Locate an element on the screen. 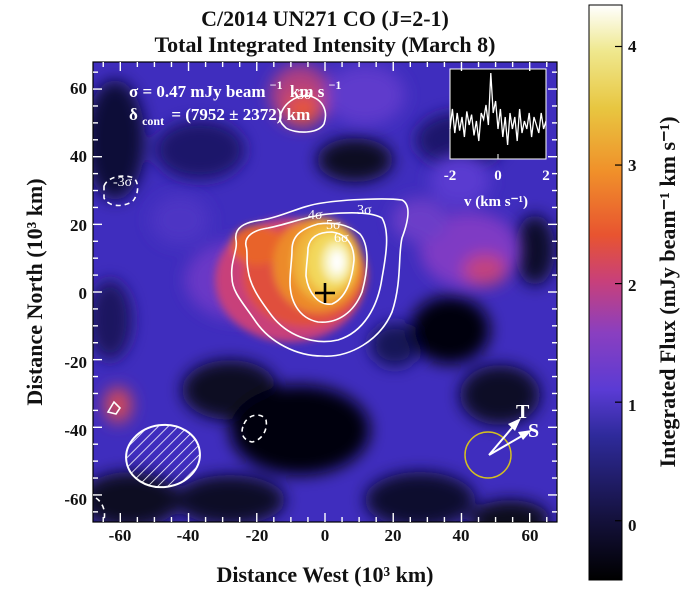  inset-frame is located at coordinates (498, 114).